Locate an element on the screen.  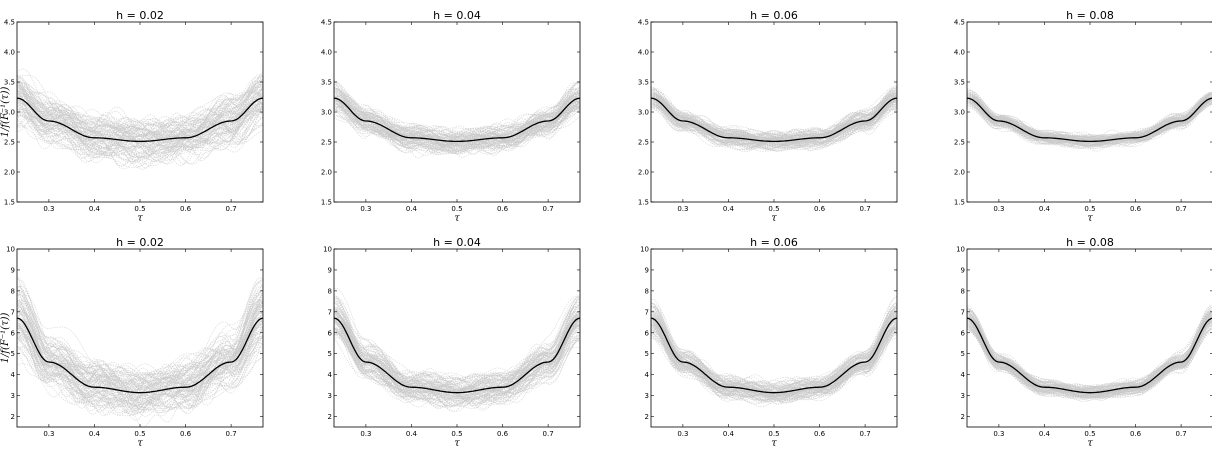
simulated-curves is located at coordinates (1089, 353).